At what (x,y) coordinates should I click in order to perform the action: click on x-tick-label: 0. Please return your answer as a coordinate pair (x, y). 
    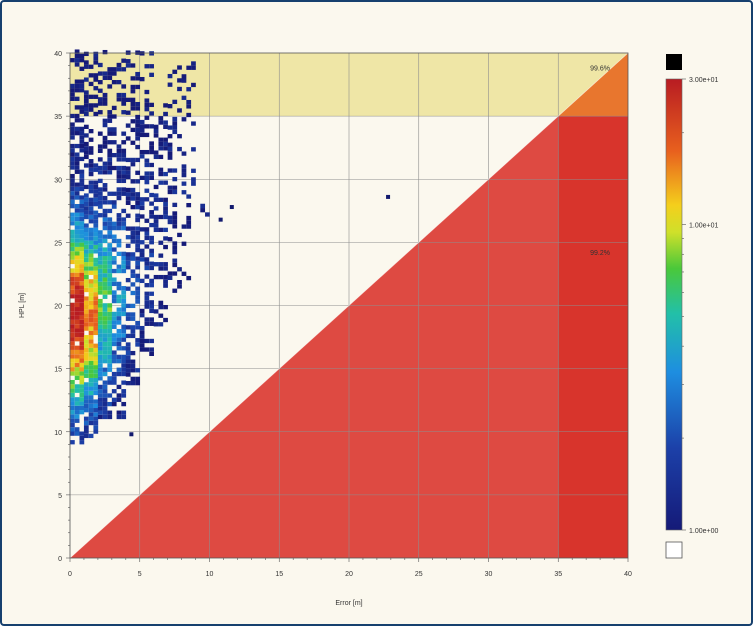
    Looking at the image, I should click on (70, 574).